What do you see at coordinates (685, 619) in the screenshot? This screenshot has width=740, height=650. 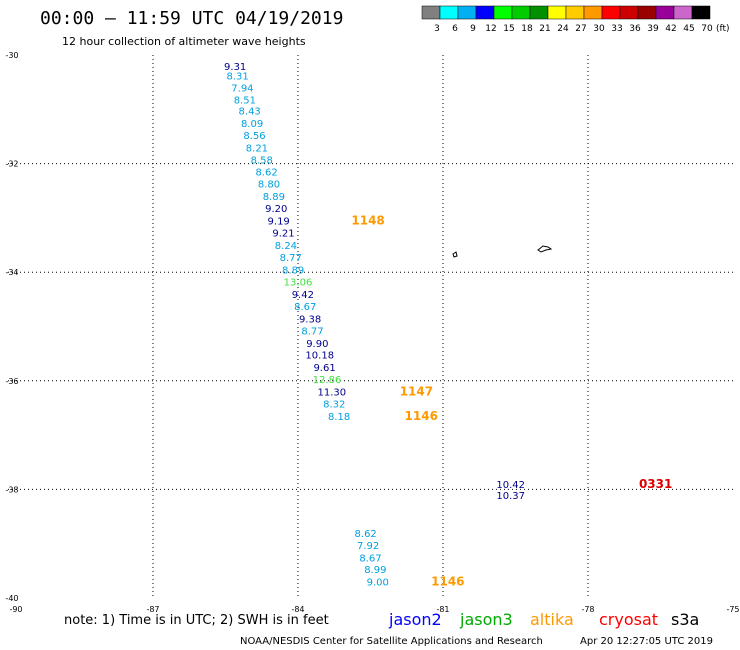 I see `satellite-s3a: s3a` at bounding box center [685, 619].